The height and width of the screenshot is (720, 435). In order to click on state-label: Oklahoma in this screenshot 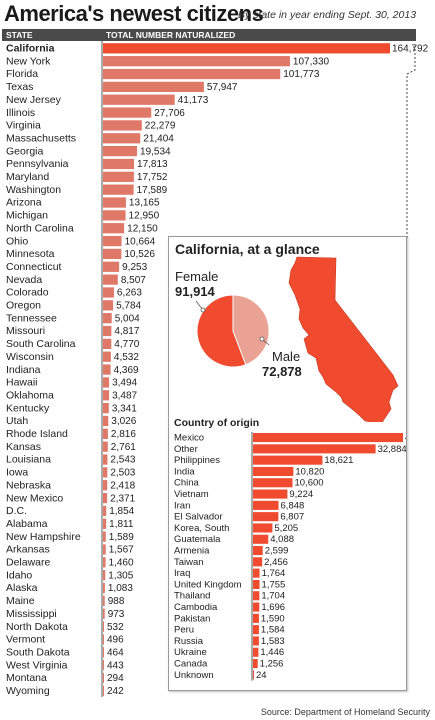, I will do `click(30, 395)`.